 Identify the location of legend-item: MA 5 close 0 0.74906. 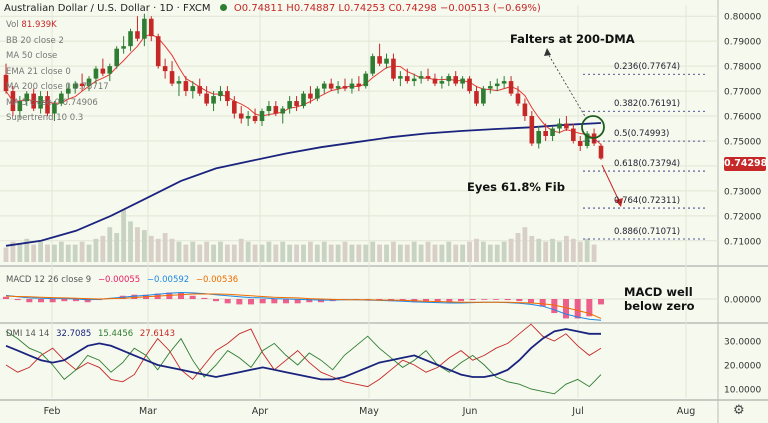
(52, 102).